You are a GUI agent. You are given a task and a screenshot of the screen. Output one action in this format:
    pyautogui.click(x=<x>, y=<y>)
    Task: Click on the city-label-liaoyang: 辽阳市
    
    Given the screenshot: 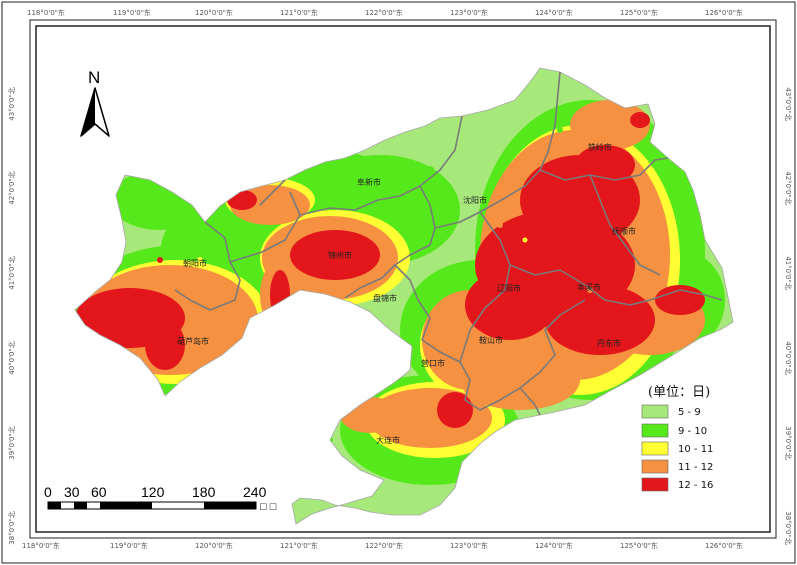 What is the action you would take?
    pyautogui.click(x=509, y=288)
    